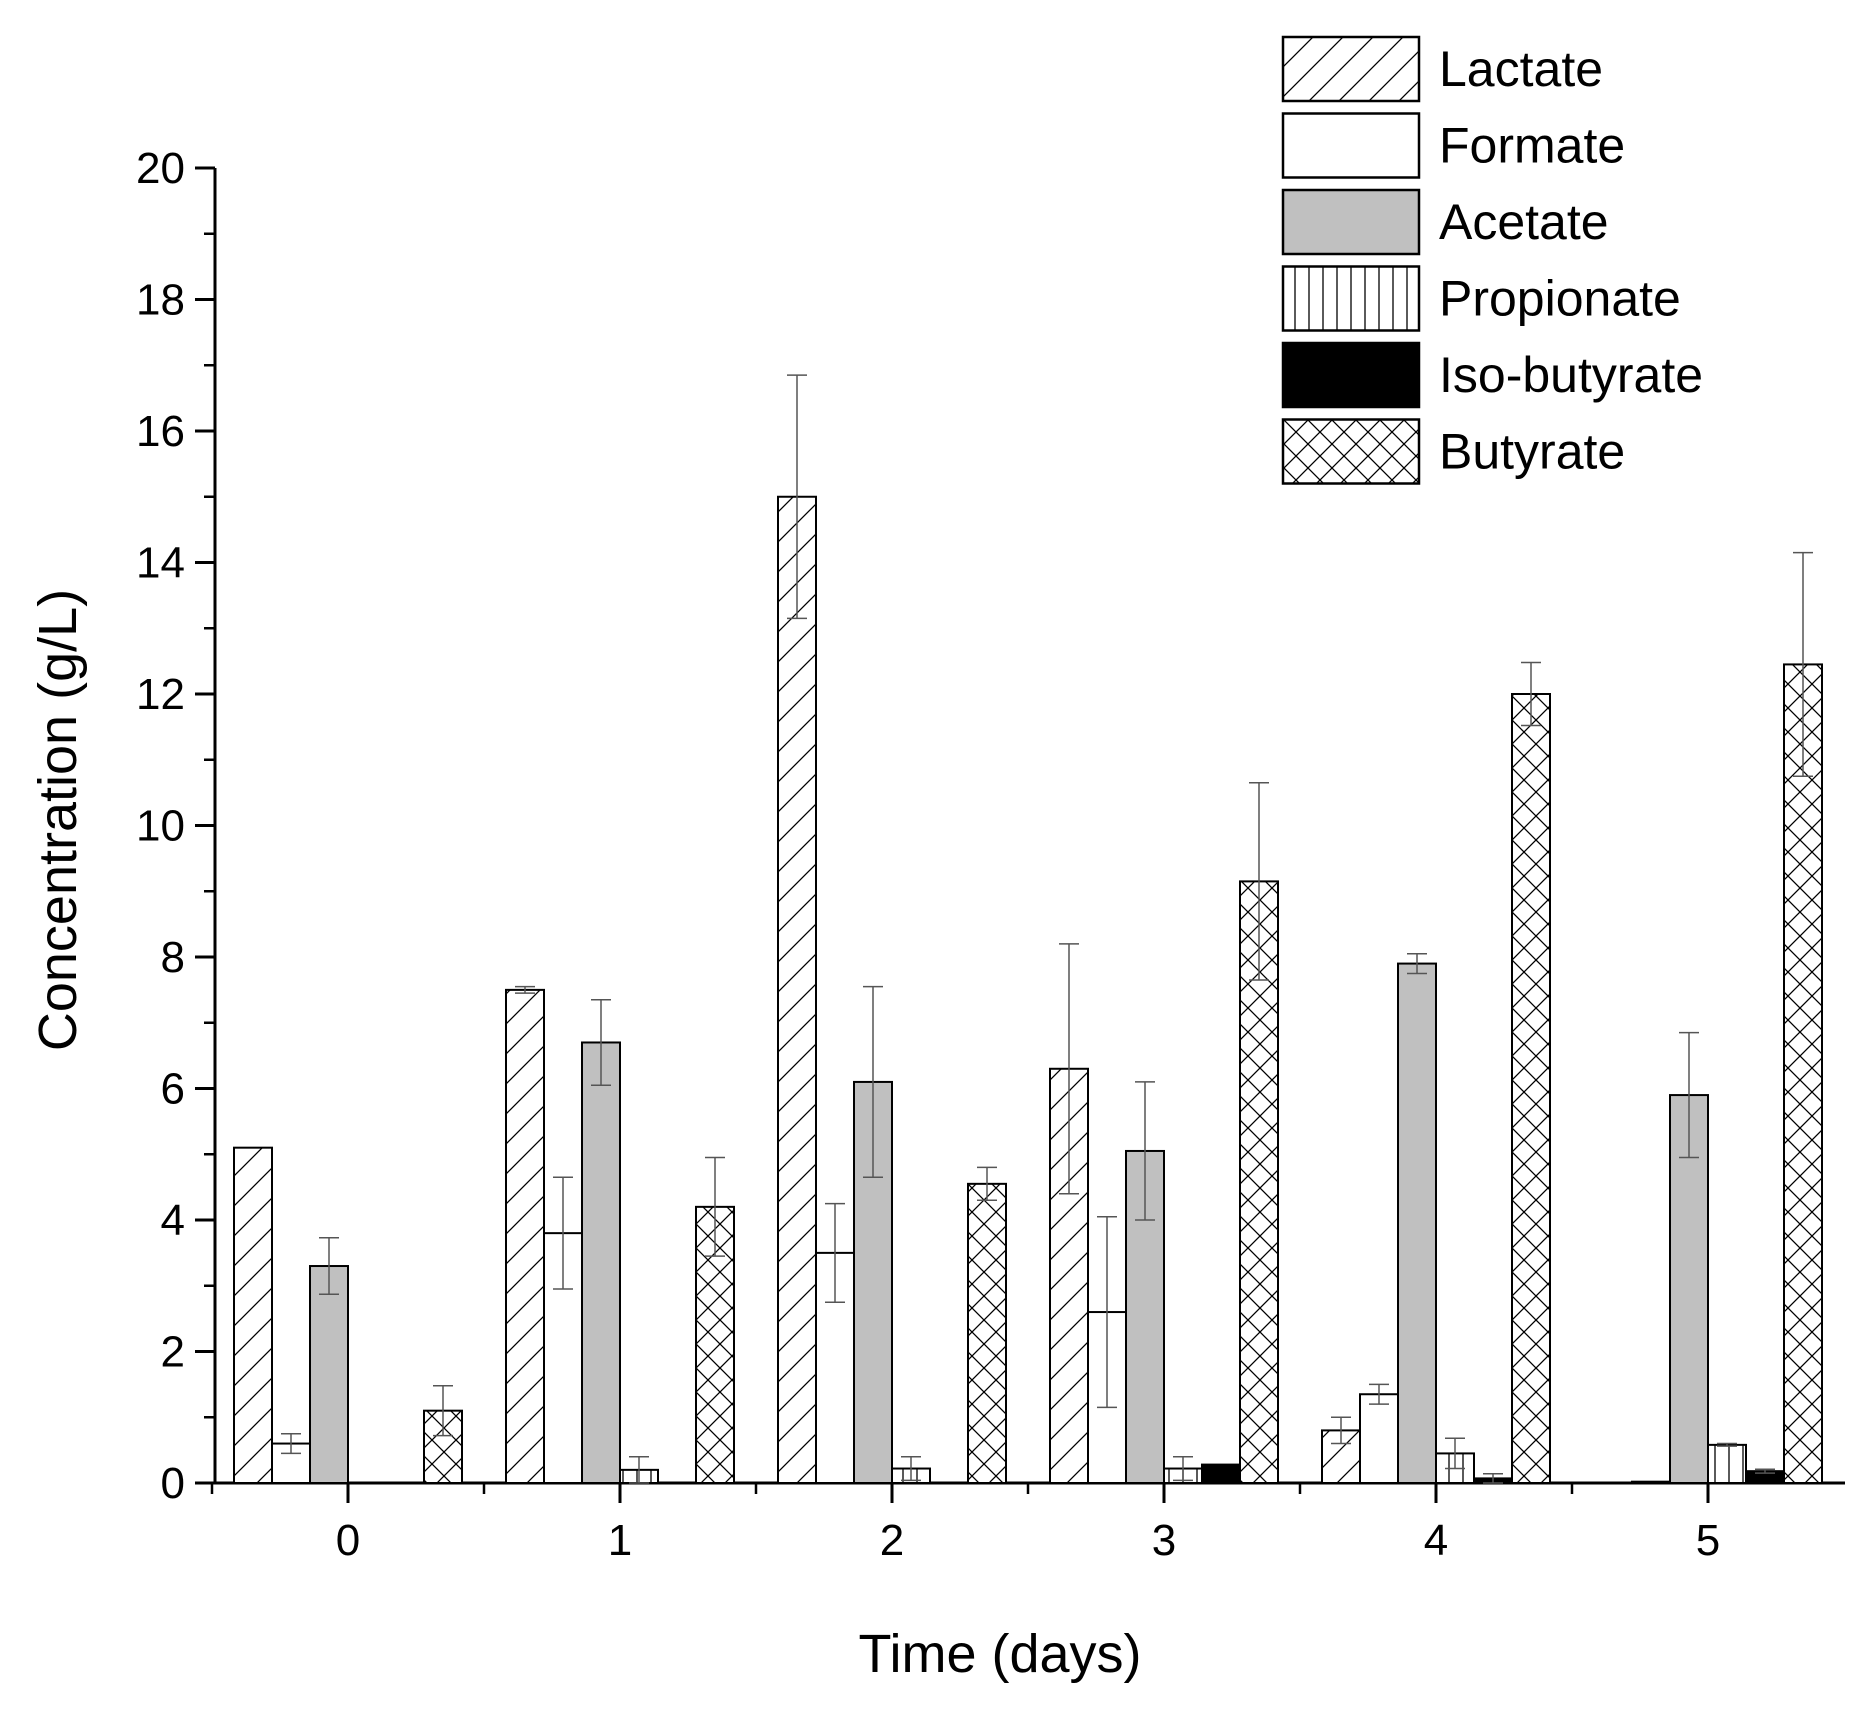 This screenshot has width=1859, height=1715. What do you see at coordinates (173, 1220) in the screenshot?
I see `y-tick-label: 4` at bounding box center [173, 1220].